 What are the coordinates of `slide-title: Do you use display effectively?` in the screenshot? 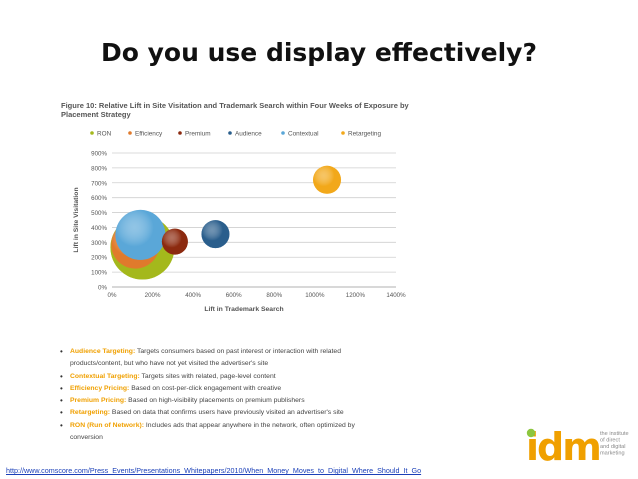 It's located at (319, 52).